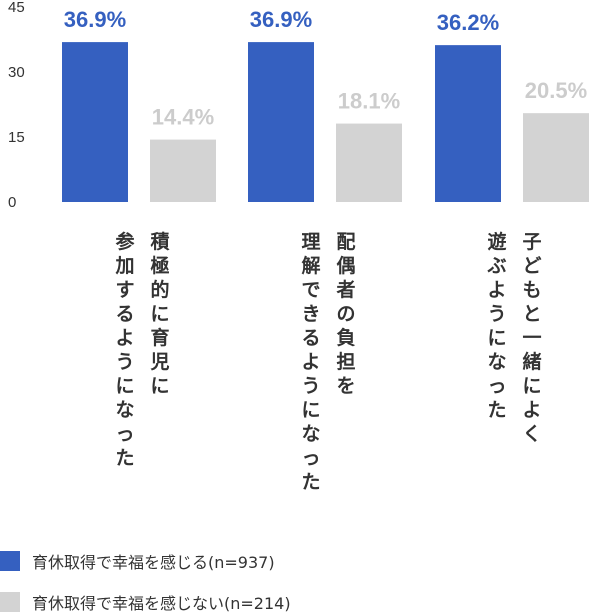 The image size is (598, 614). What do you see at coordinates (369, 101) in the screenshot?
I see `value-label-not-happy-2: 18.1%` at bounding box center [369, 101].